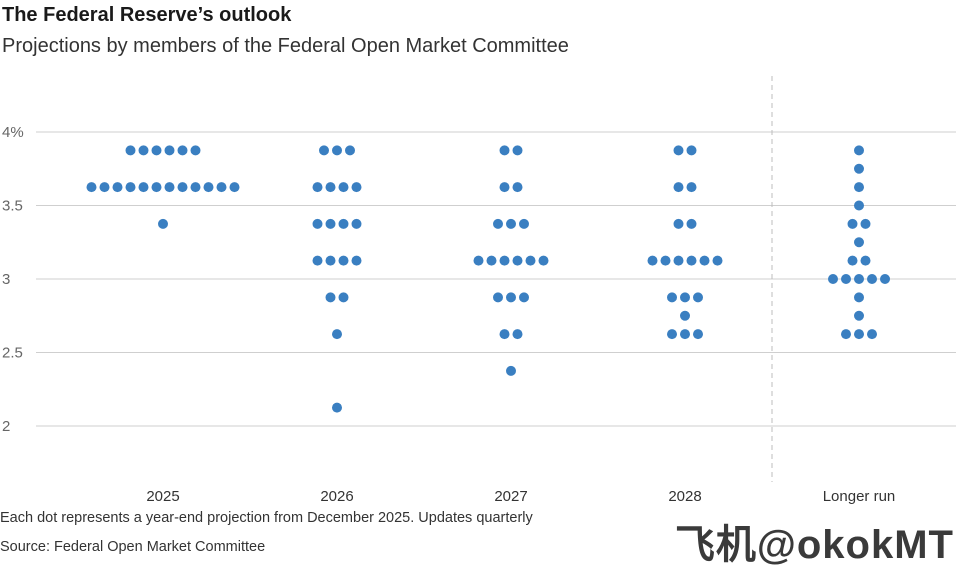 The width and height of the screenshot is (956, 570). I want to click on y-tick-label: 3.5, so click(12, 206).